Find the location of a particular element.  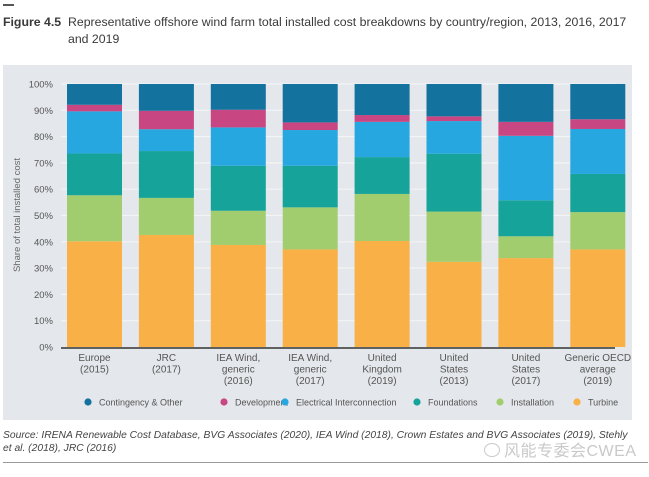

x-tick-label-line: average is located at coordinates (598, 370).